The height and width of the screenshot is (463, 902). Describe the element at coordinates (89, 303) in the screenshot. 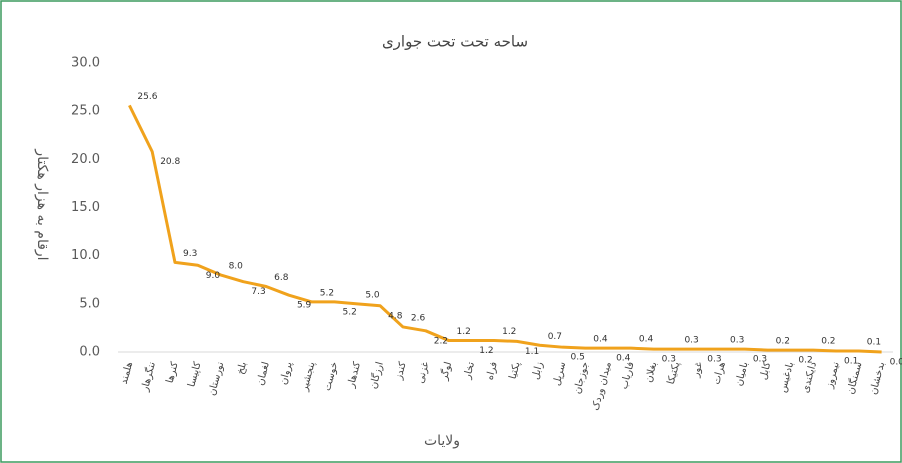

I see `y-tick-label: 5.0` at that location.